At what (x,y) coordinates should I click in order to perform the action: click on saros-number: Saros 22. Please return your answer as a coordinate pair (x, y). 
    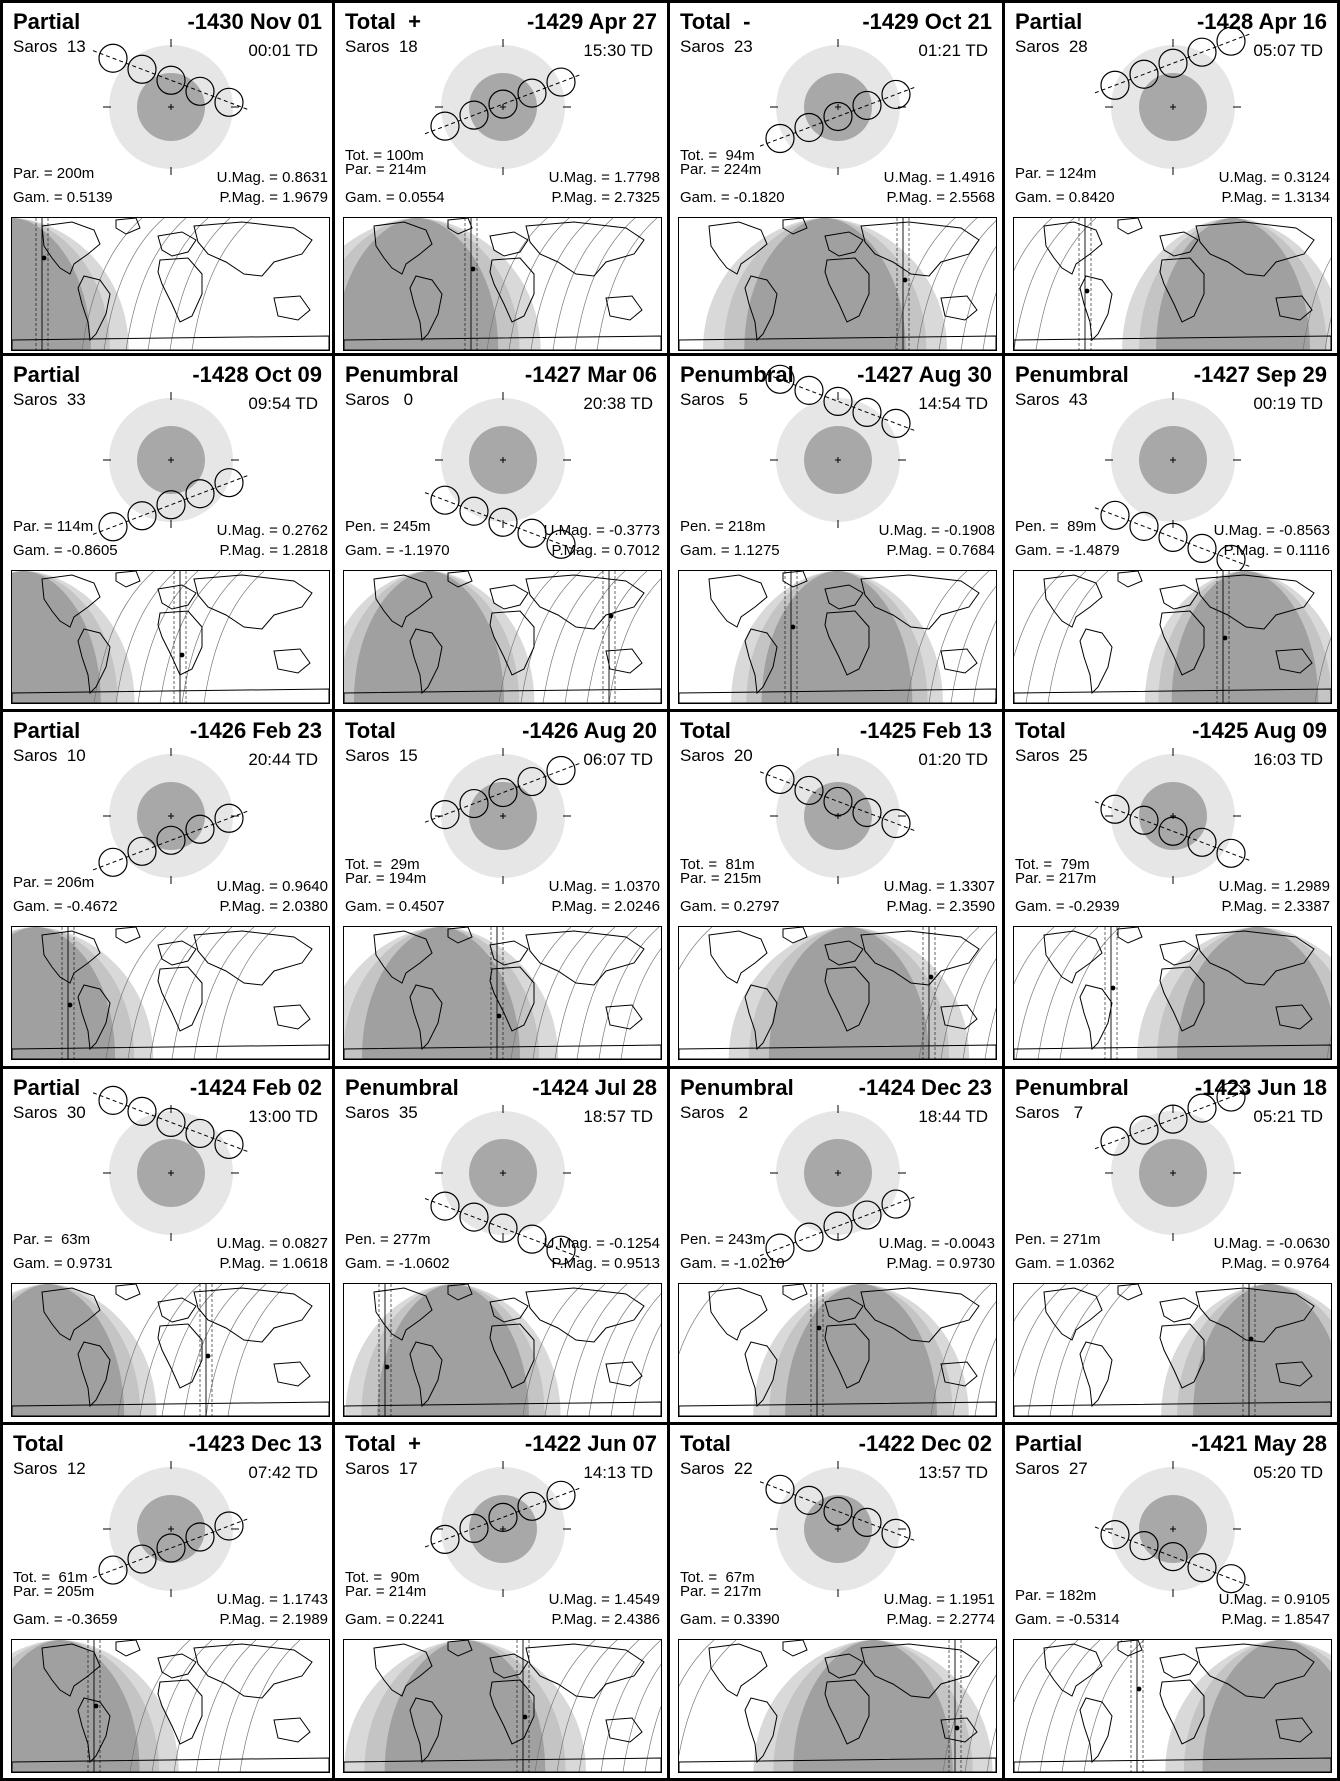
    Looking at the image, I should click on (716, 1468).